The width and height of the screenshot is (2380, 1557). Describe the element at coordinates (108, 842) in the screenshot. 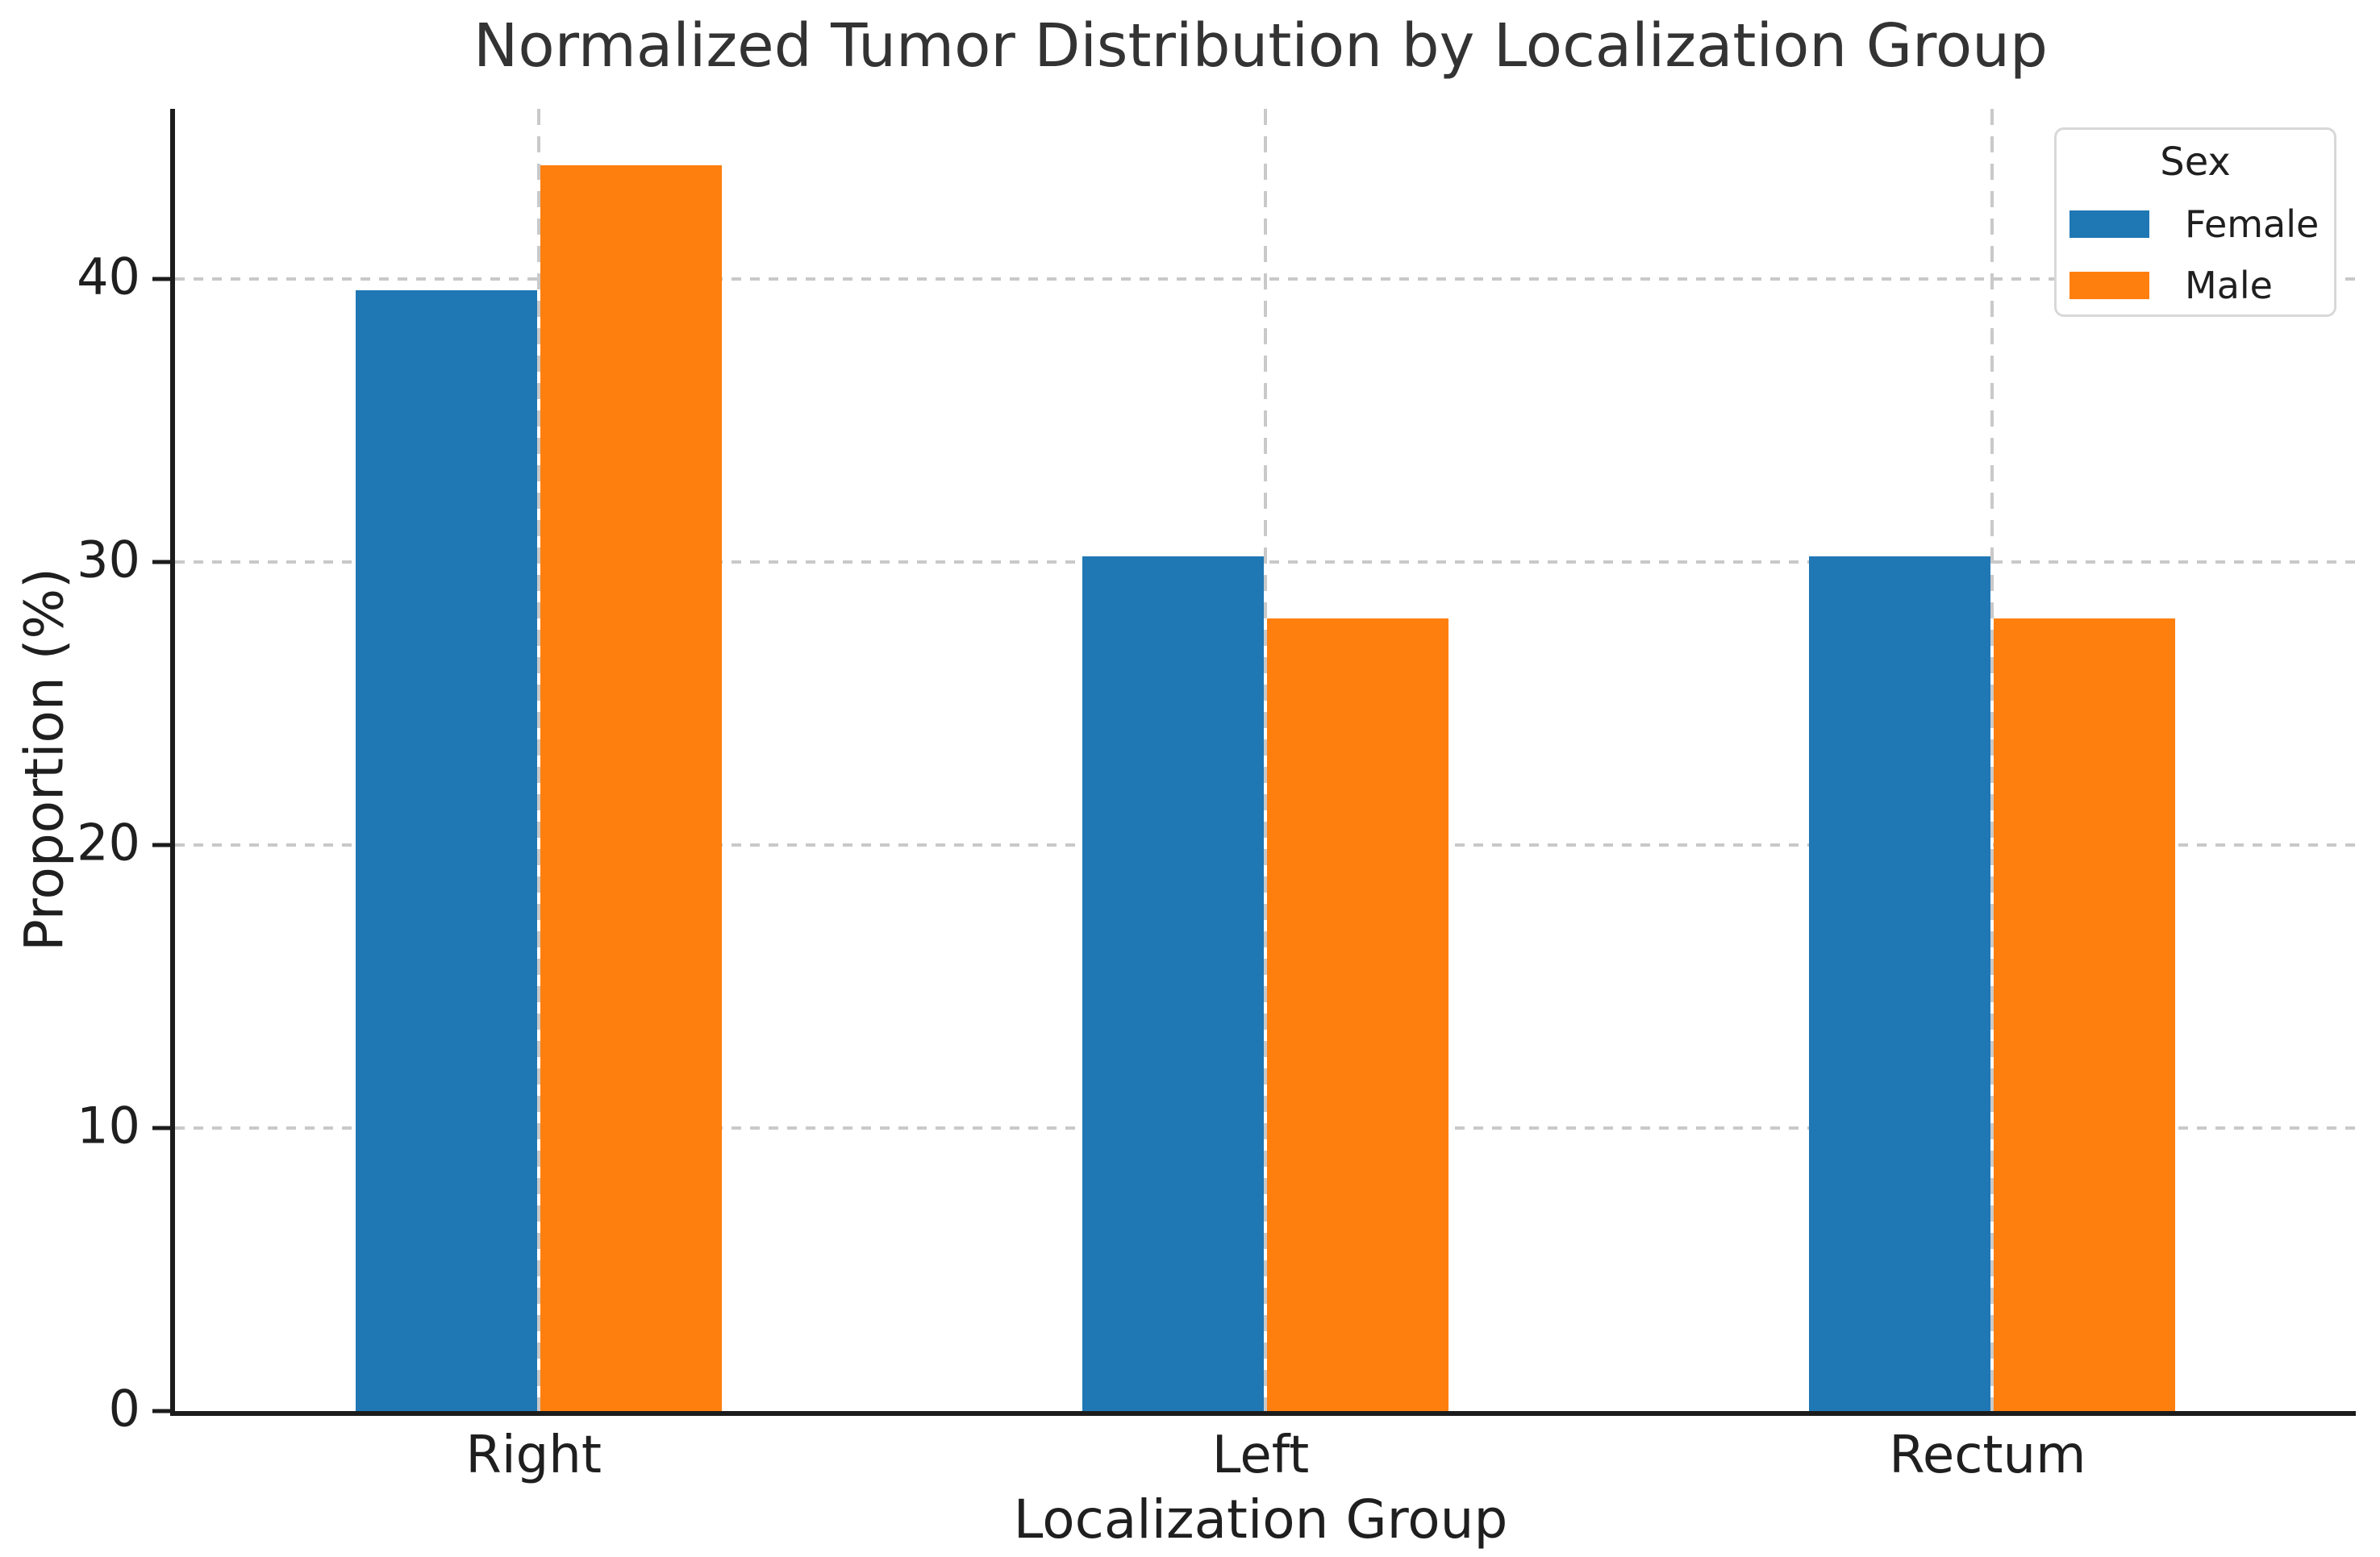

I see `y-tick-label-20: 20` at that location.